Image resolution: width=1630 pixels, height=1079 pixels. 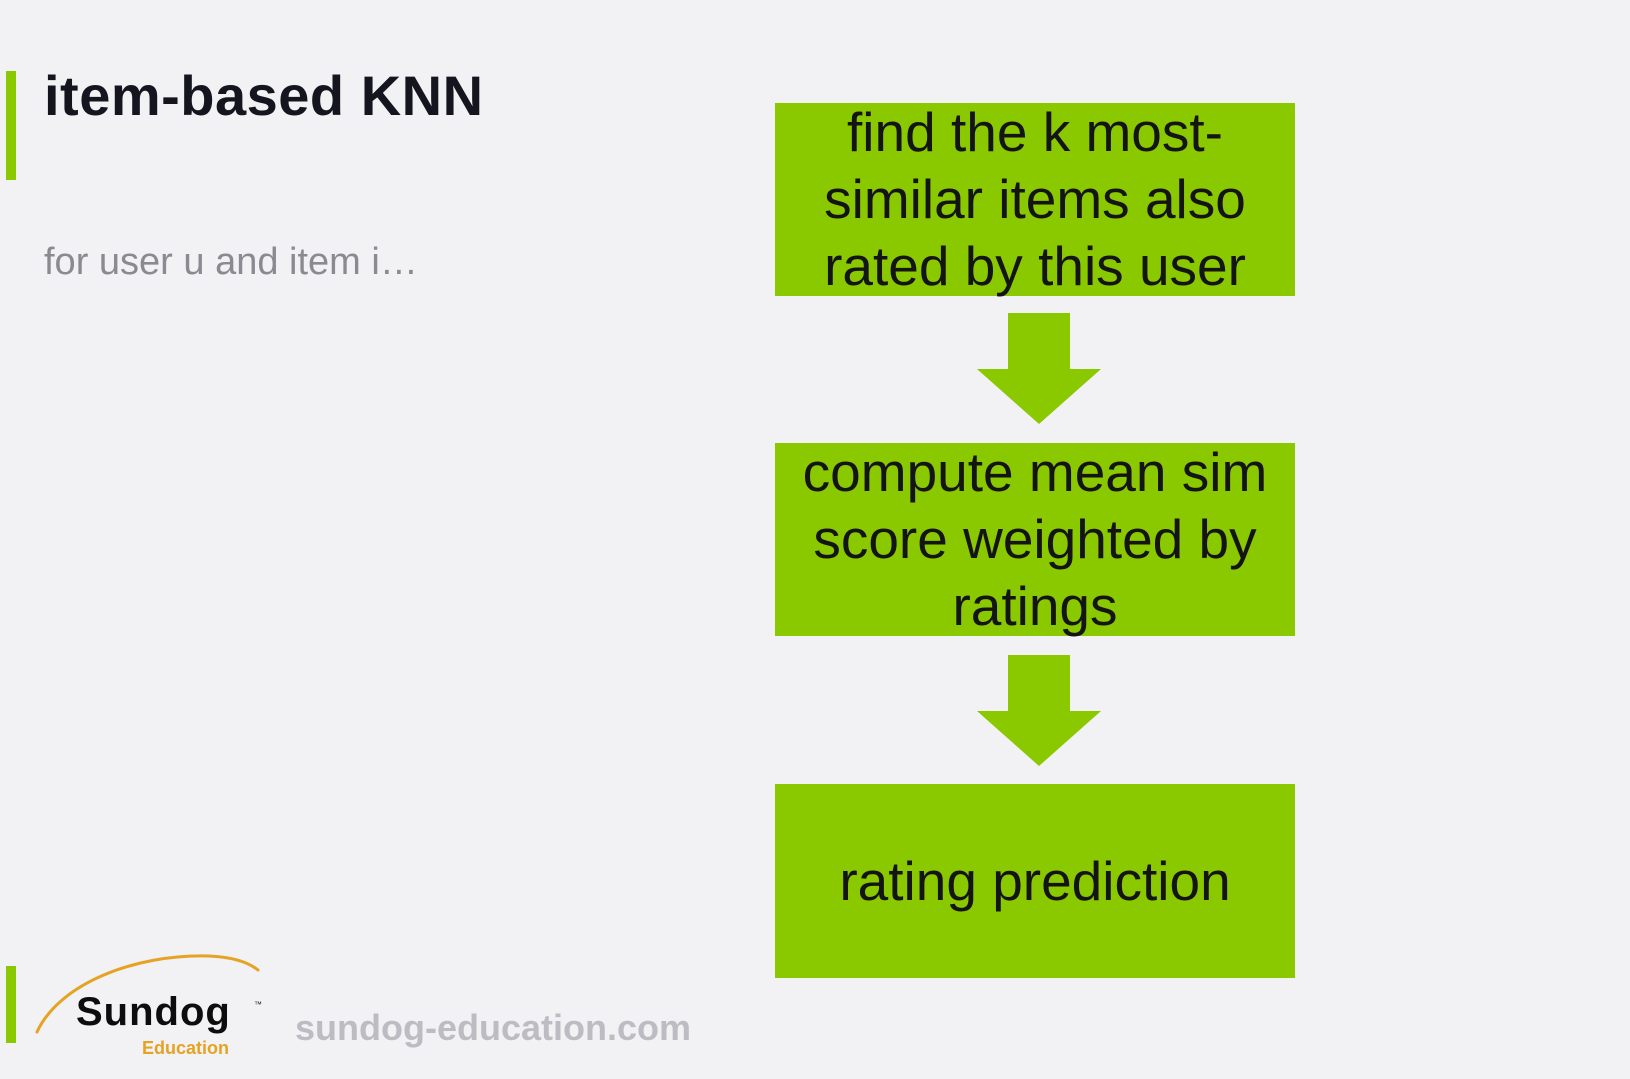 I want to click on step-2-line-2: score weighted by, so click(x=1035, y=539).